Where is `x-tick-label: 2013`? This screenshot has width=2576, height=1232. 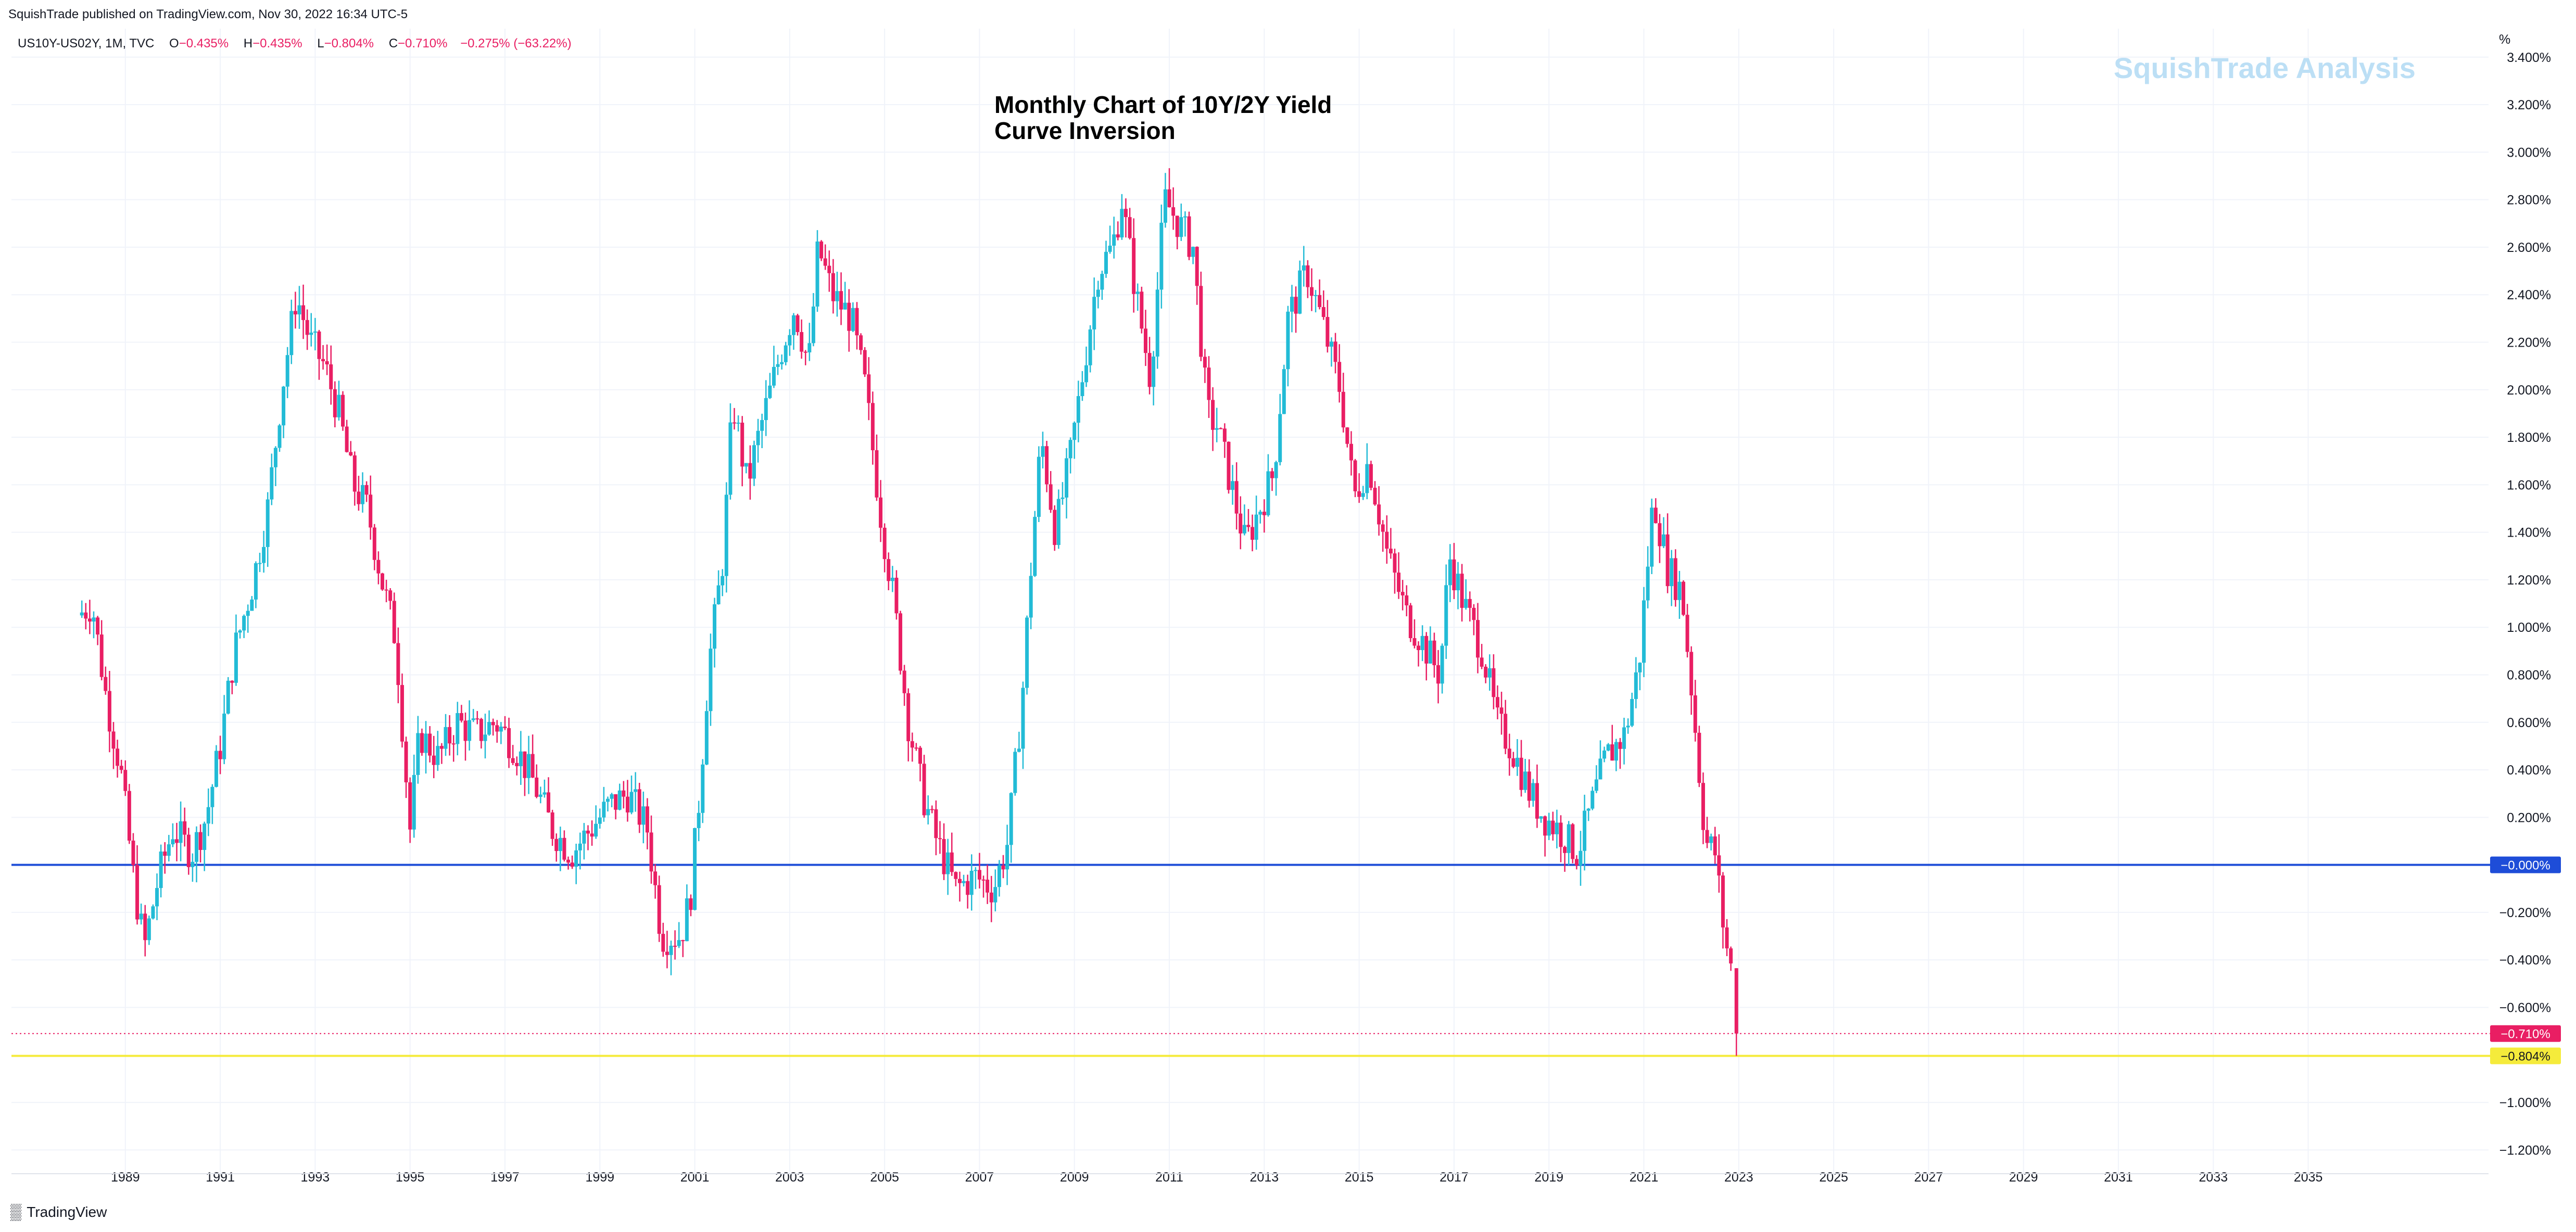 x-tick-label: 2013 is located at coordinates (1264, 1177).